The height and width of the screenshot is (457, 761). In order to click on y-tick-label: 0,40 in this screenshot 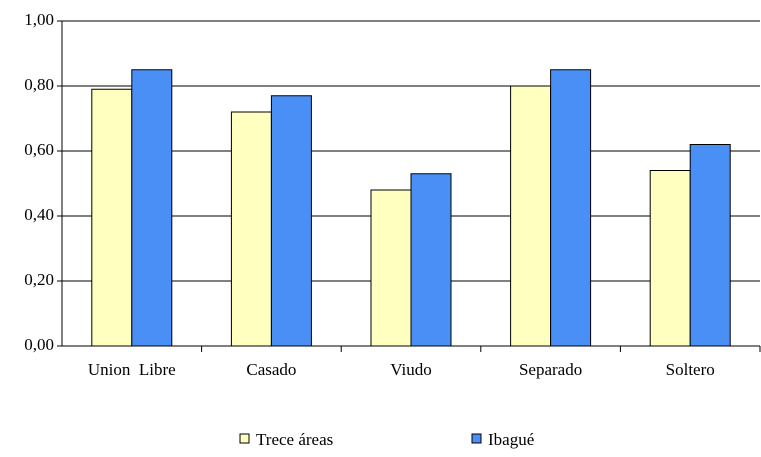, I will do `click(39, 214)`.